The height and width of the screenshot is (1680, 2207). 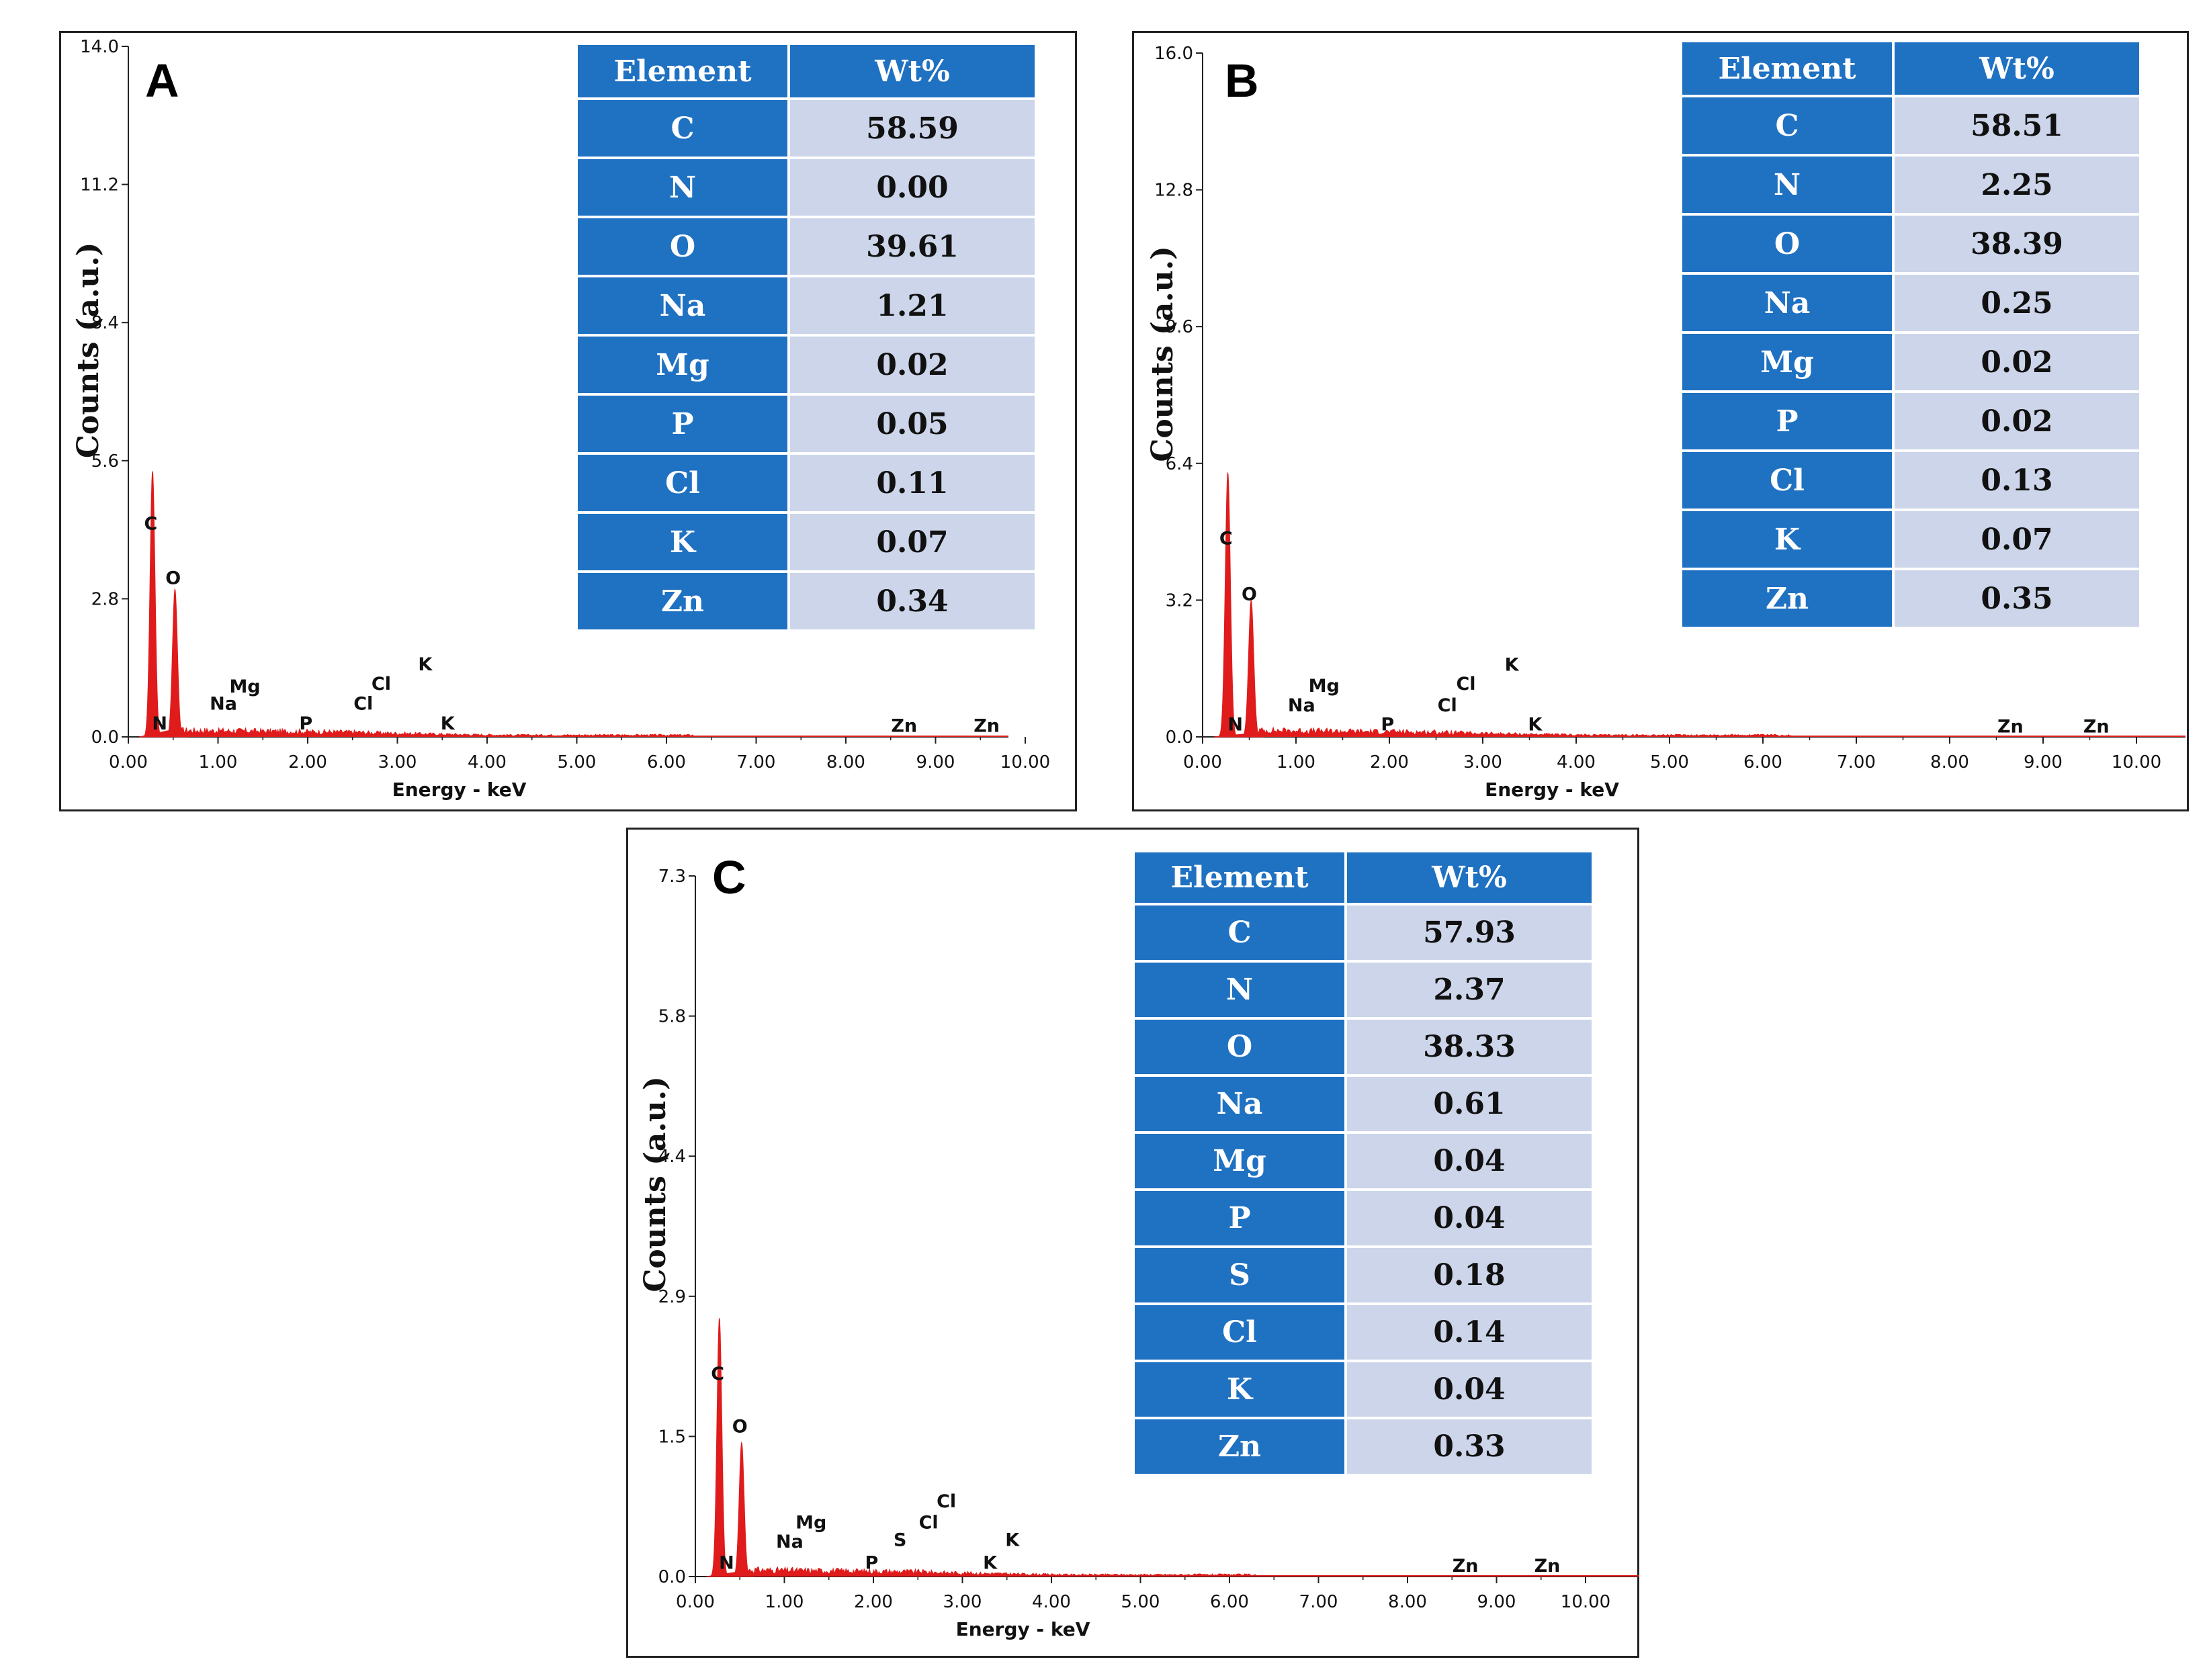 I want to click on peak-label: Mg, so click(x=1324, y=686).